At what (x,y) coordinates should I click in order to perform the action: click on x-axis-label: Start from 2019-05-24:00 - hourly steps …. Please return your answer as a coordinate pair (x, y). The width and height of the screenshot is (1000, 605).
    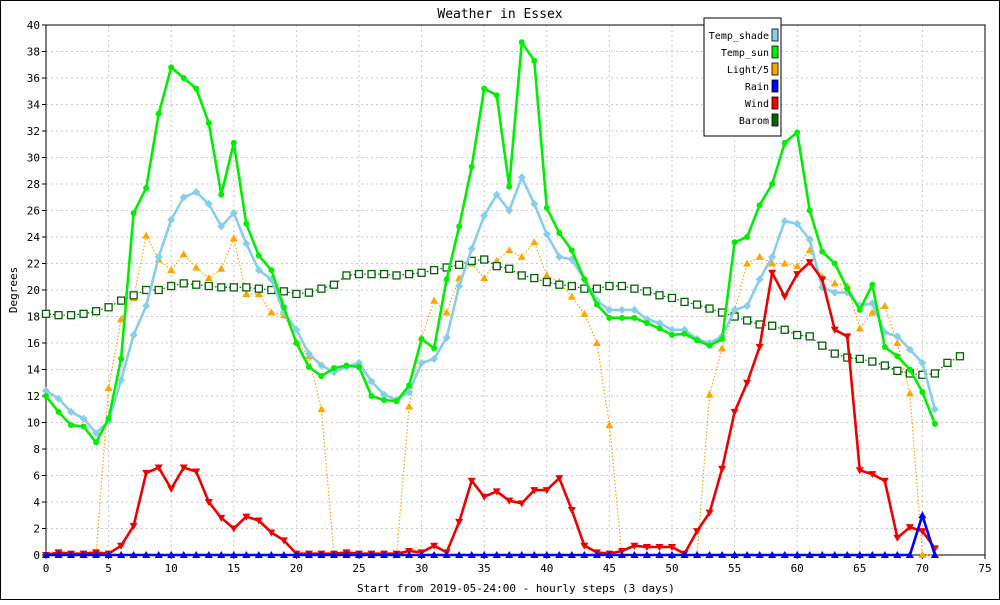
    Looking at the image, I should click on (516, 588).